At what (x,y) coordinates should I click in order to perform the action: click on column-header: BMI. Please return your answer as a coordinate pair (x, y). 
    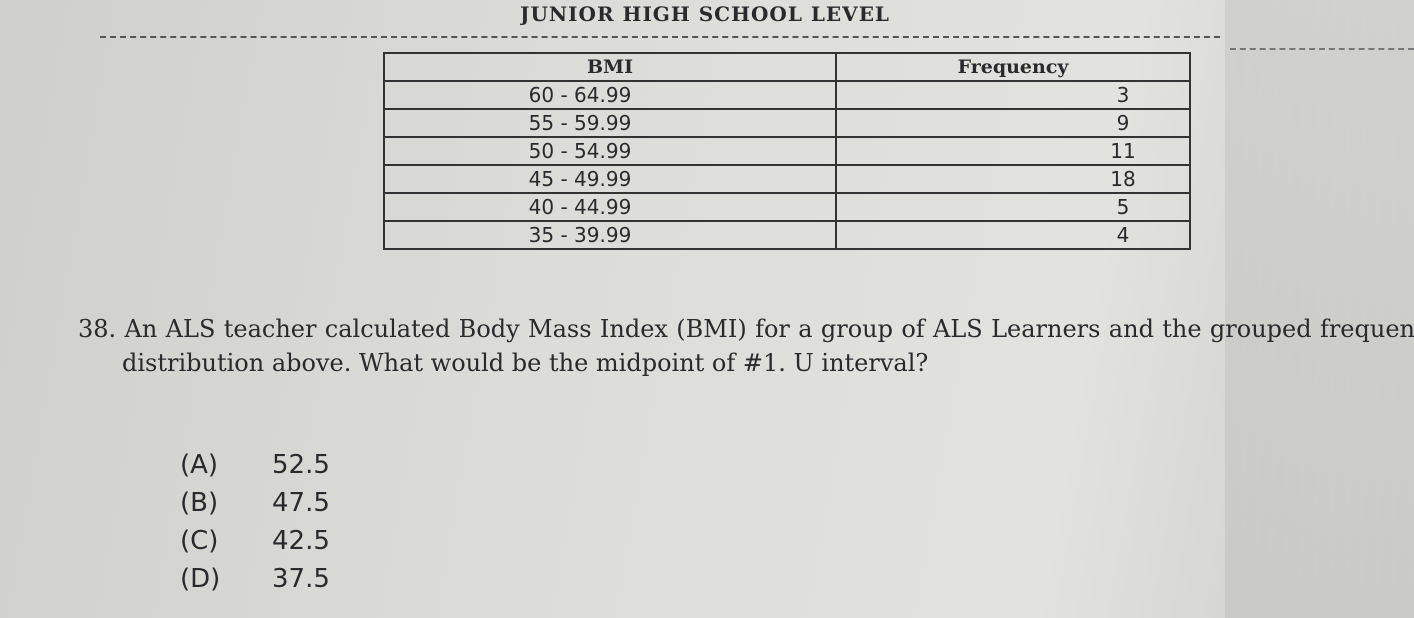
    Looking at the image, I should click on (610, 67).